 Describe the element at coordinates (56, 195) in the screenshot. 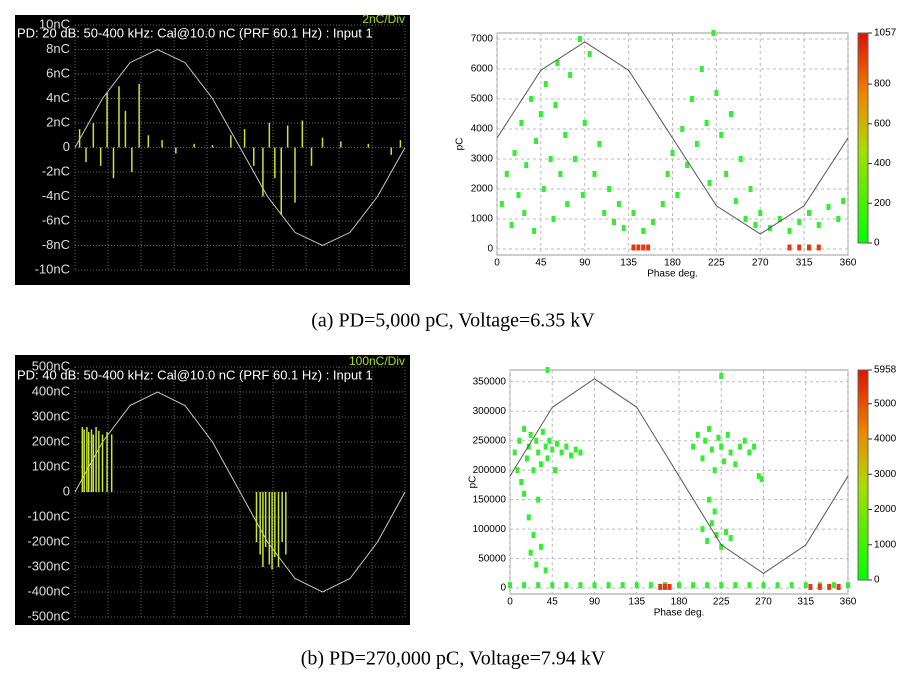

I see `y-tick-label: -4nC` at that location.